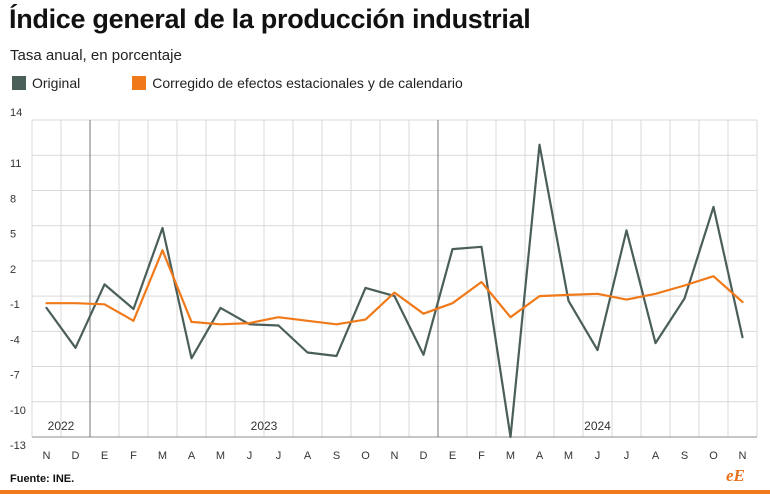 The image size is (770, 500). I want to click on legend-label-original: Original, so click(56, 83).